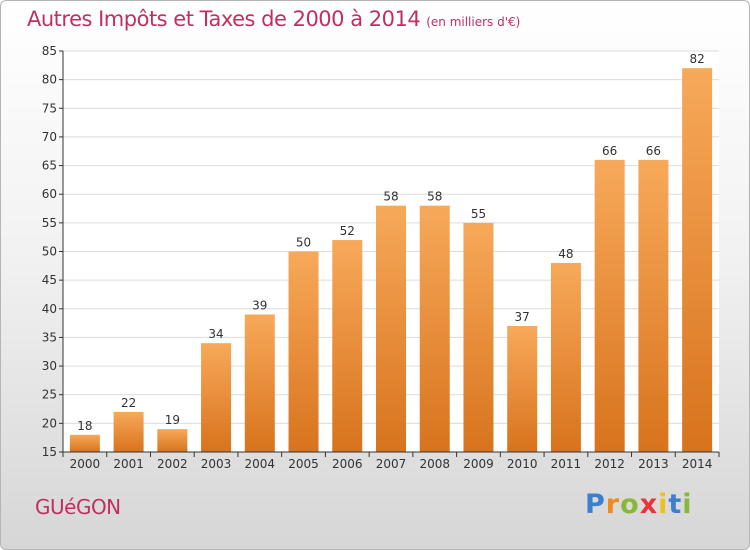 The image size is (750, 550). I want to click on data-label: 19, so click(172, 420).